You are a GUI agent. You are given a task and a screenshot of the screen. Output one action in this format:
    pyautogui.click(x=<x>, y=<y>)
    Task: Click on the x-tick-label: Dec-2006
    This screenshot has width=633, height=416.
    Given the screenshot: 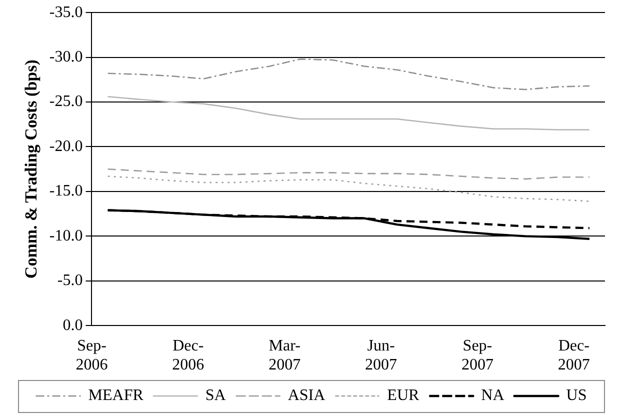 What is the action you would take?
    pyautogui.click(x=188, y=355)
    